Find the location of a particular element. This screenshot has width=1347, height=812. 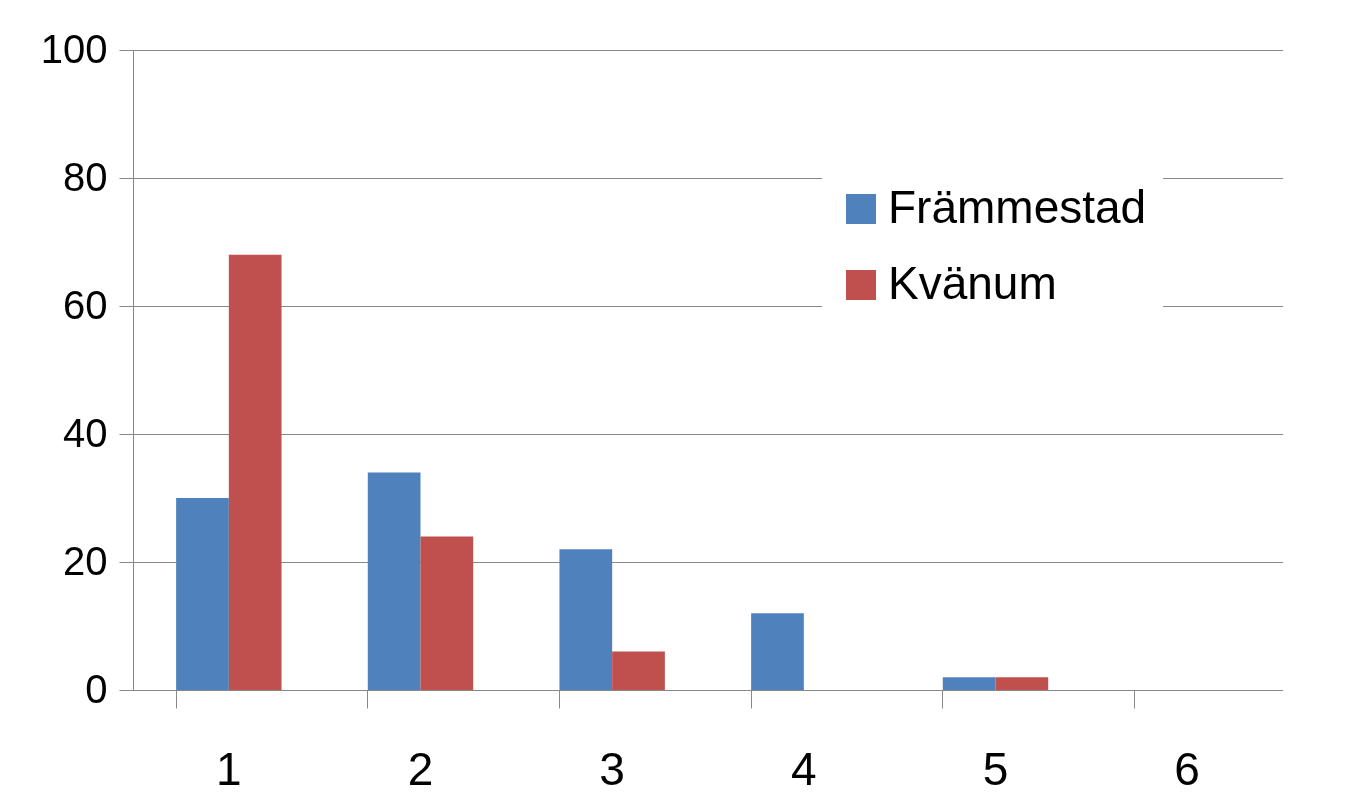

x-tick-label: 2 is located at coordinates (420, 768).